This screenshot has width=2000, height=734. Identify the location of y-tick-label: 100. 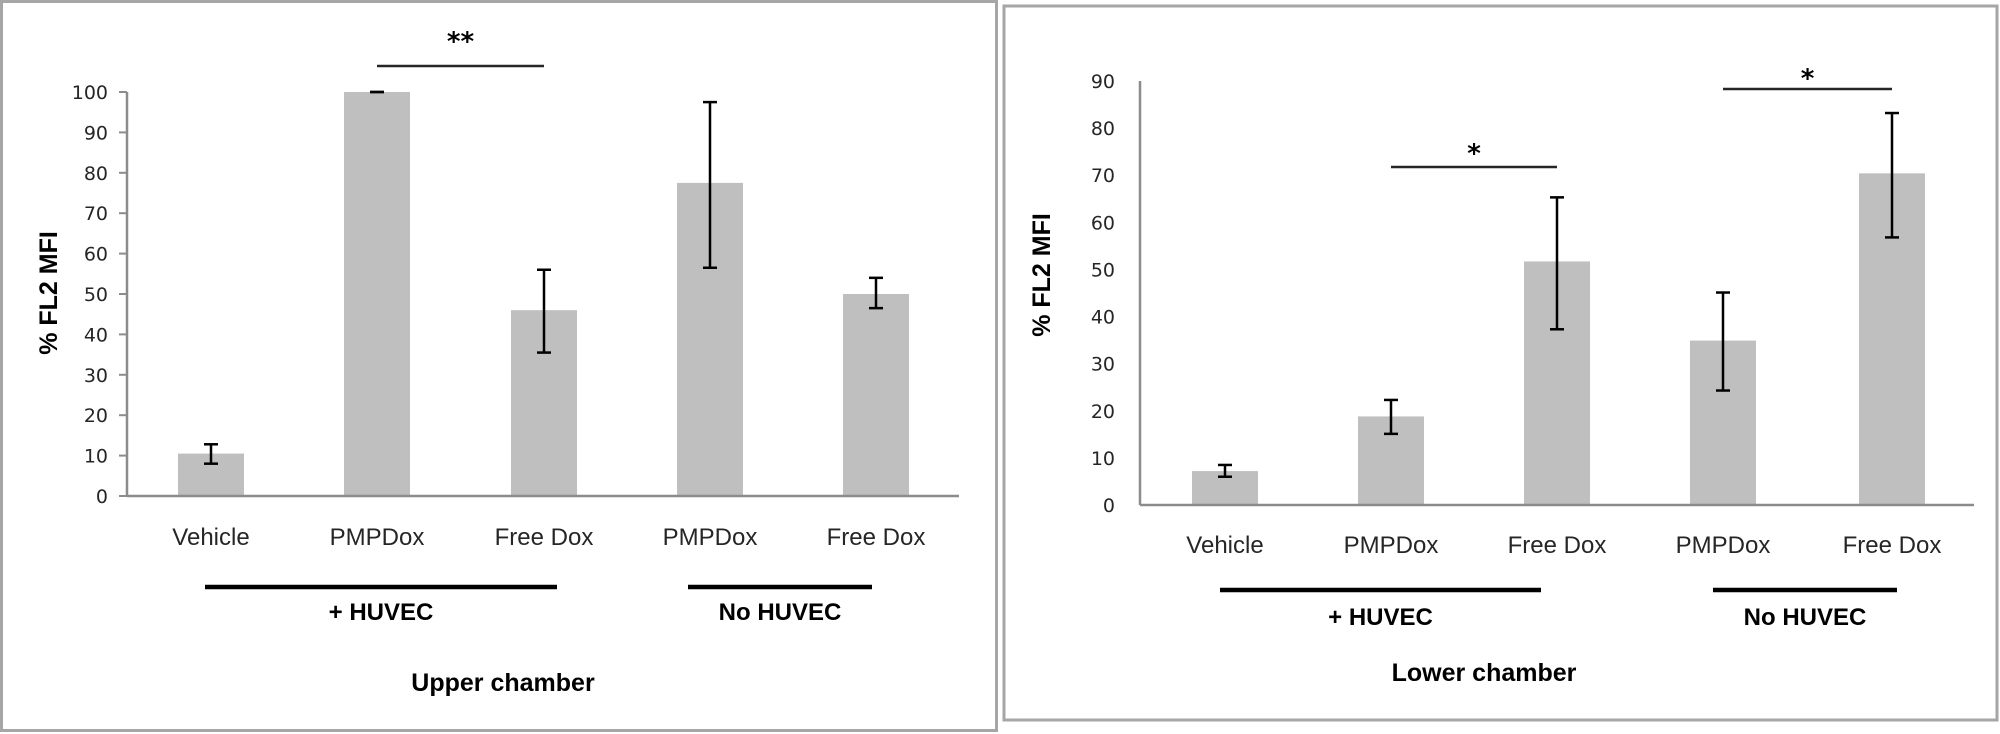
(90, 93).